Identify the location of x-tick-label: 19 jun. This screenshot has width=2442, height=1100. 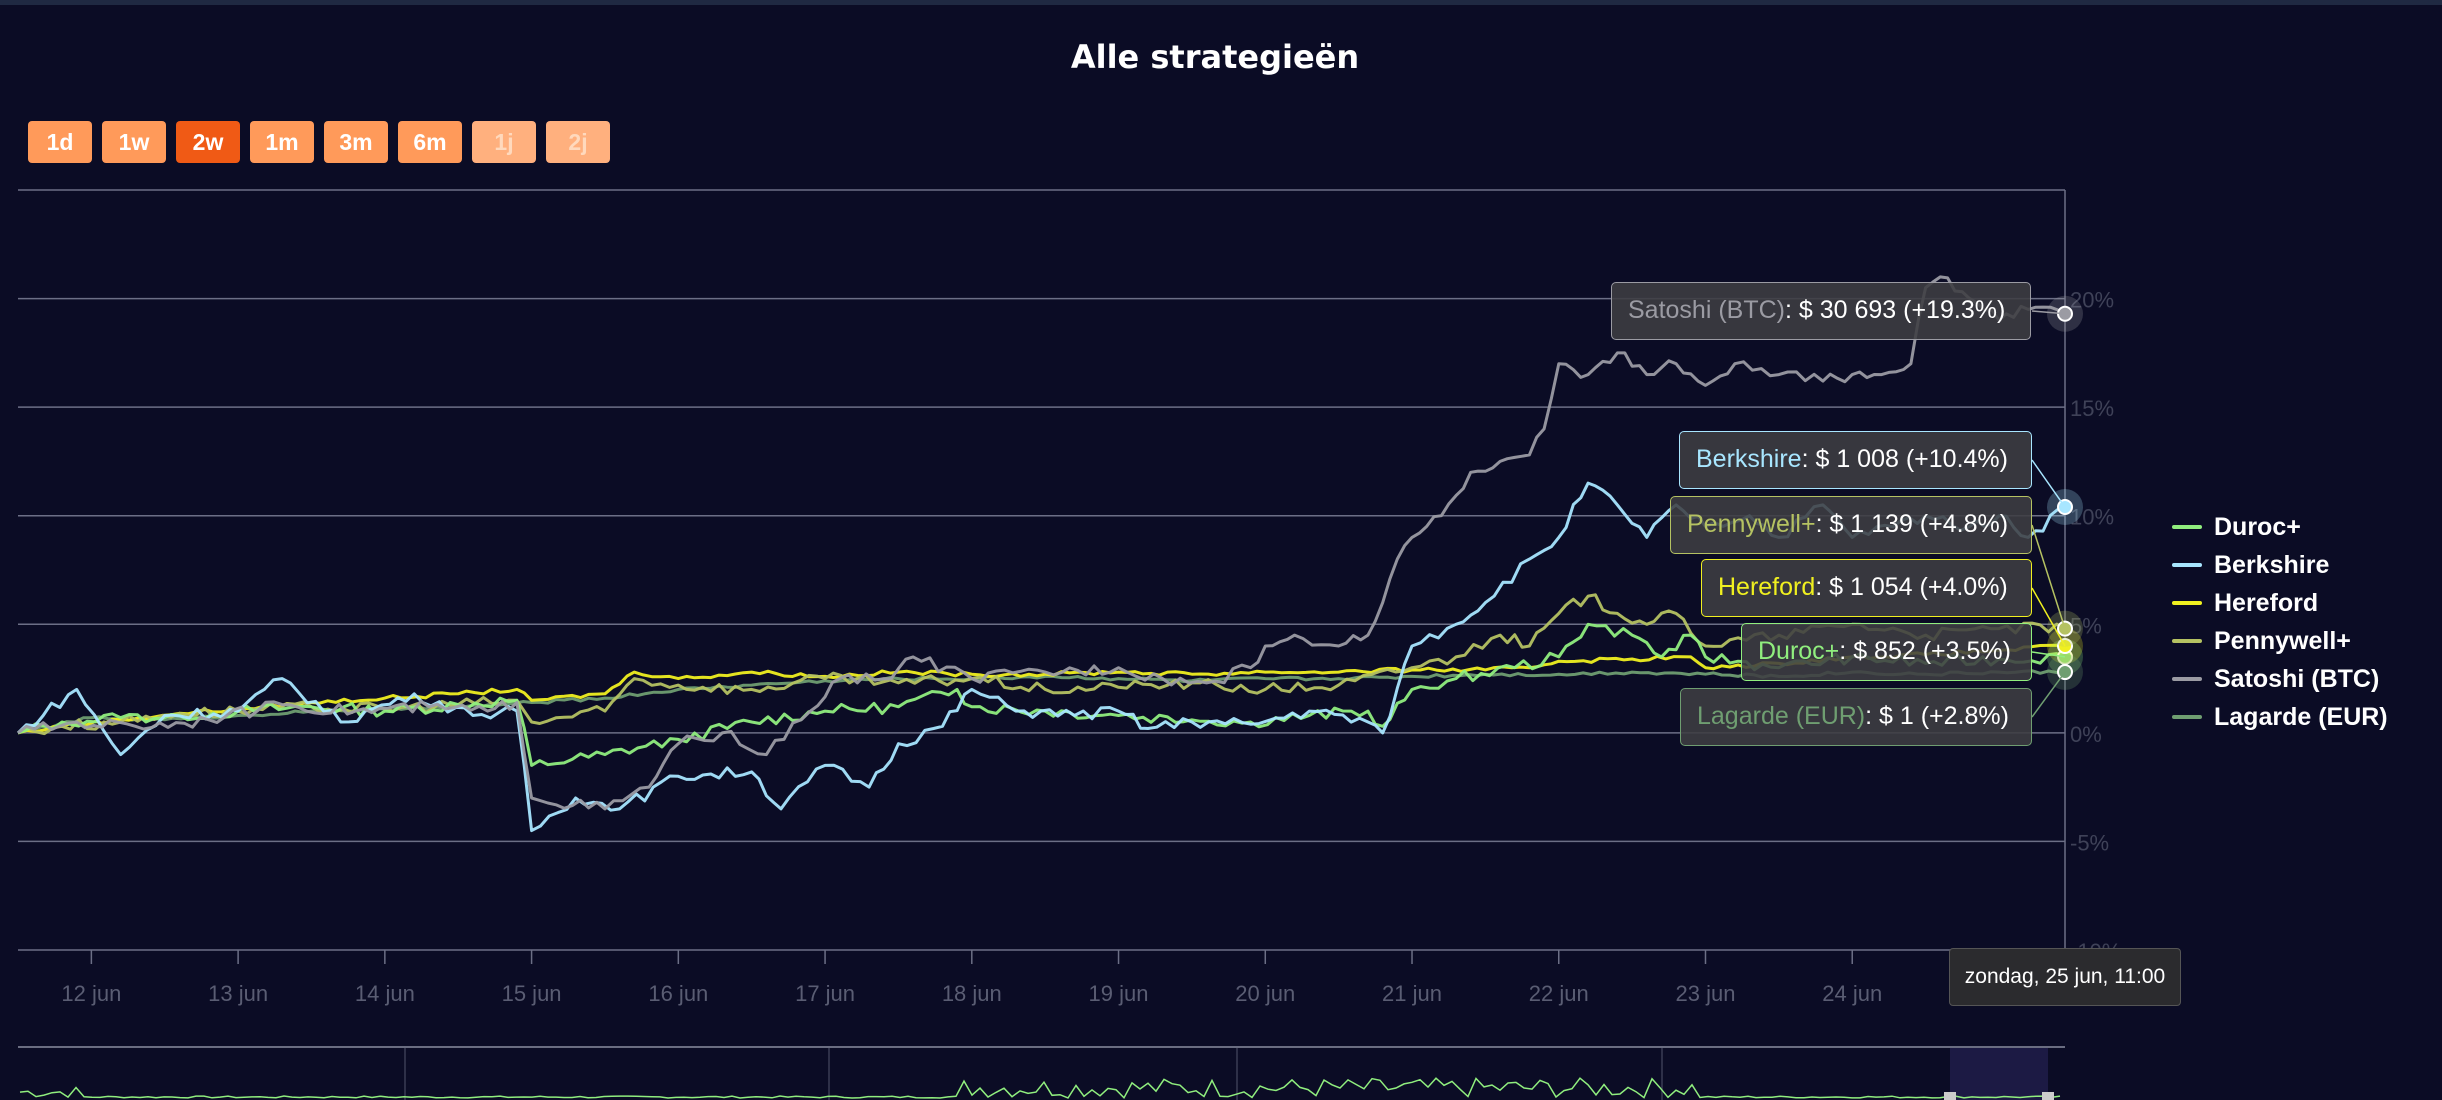
(1119, 993).